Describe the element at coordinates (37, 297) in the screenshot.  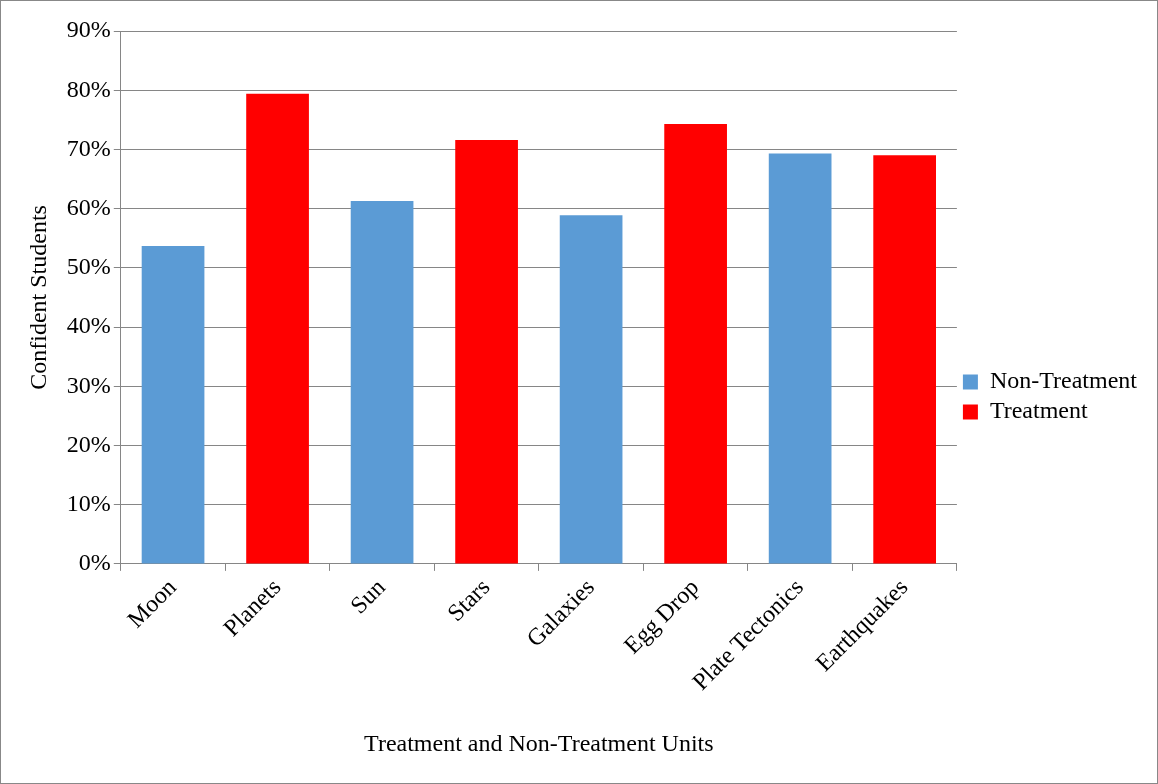
I see `y-axis-title: Confident Students` at that location.